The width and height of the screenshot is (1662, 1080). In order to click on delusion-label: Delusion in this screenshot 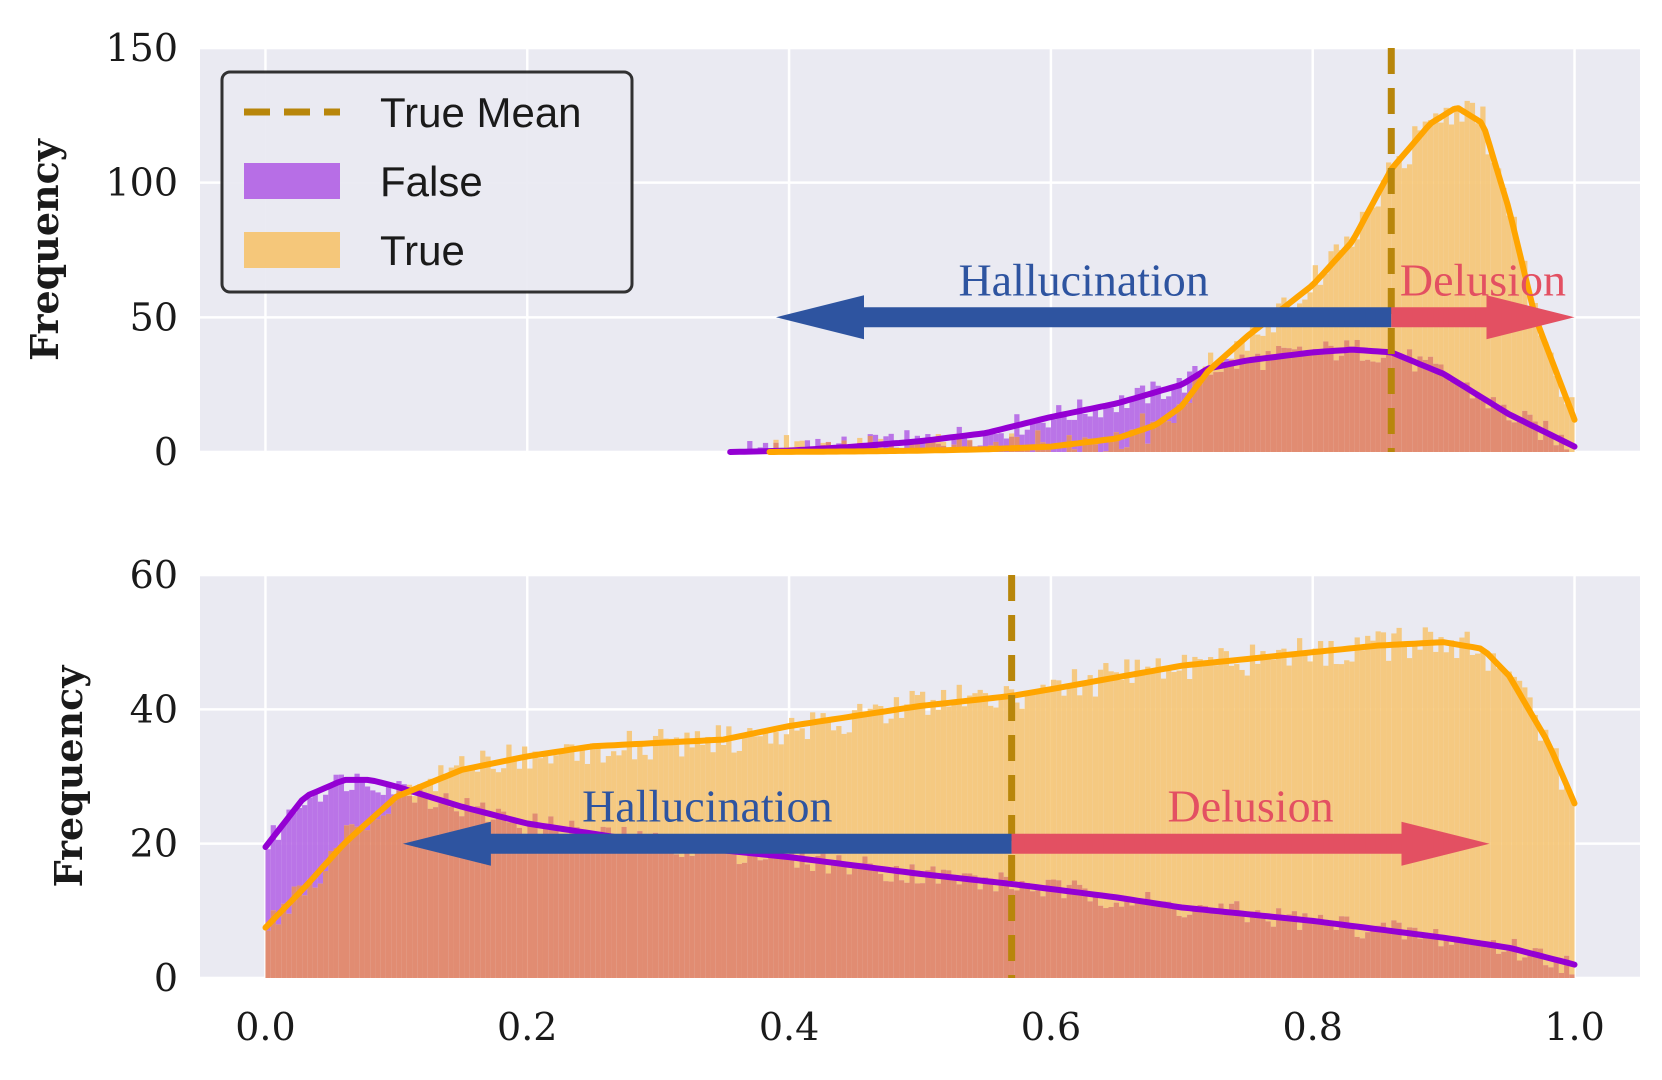, I will do `click(1250, 806)`.